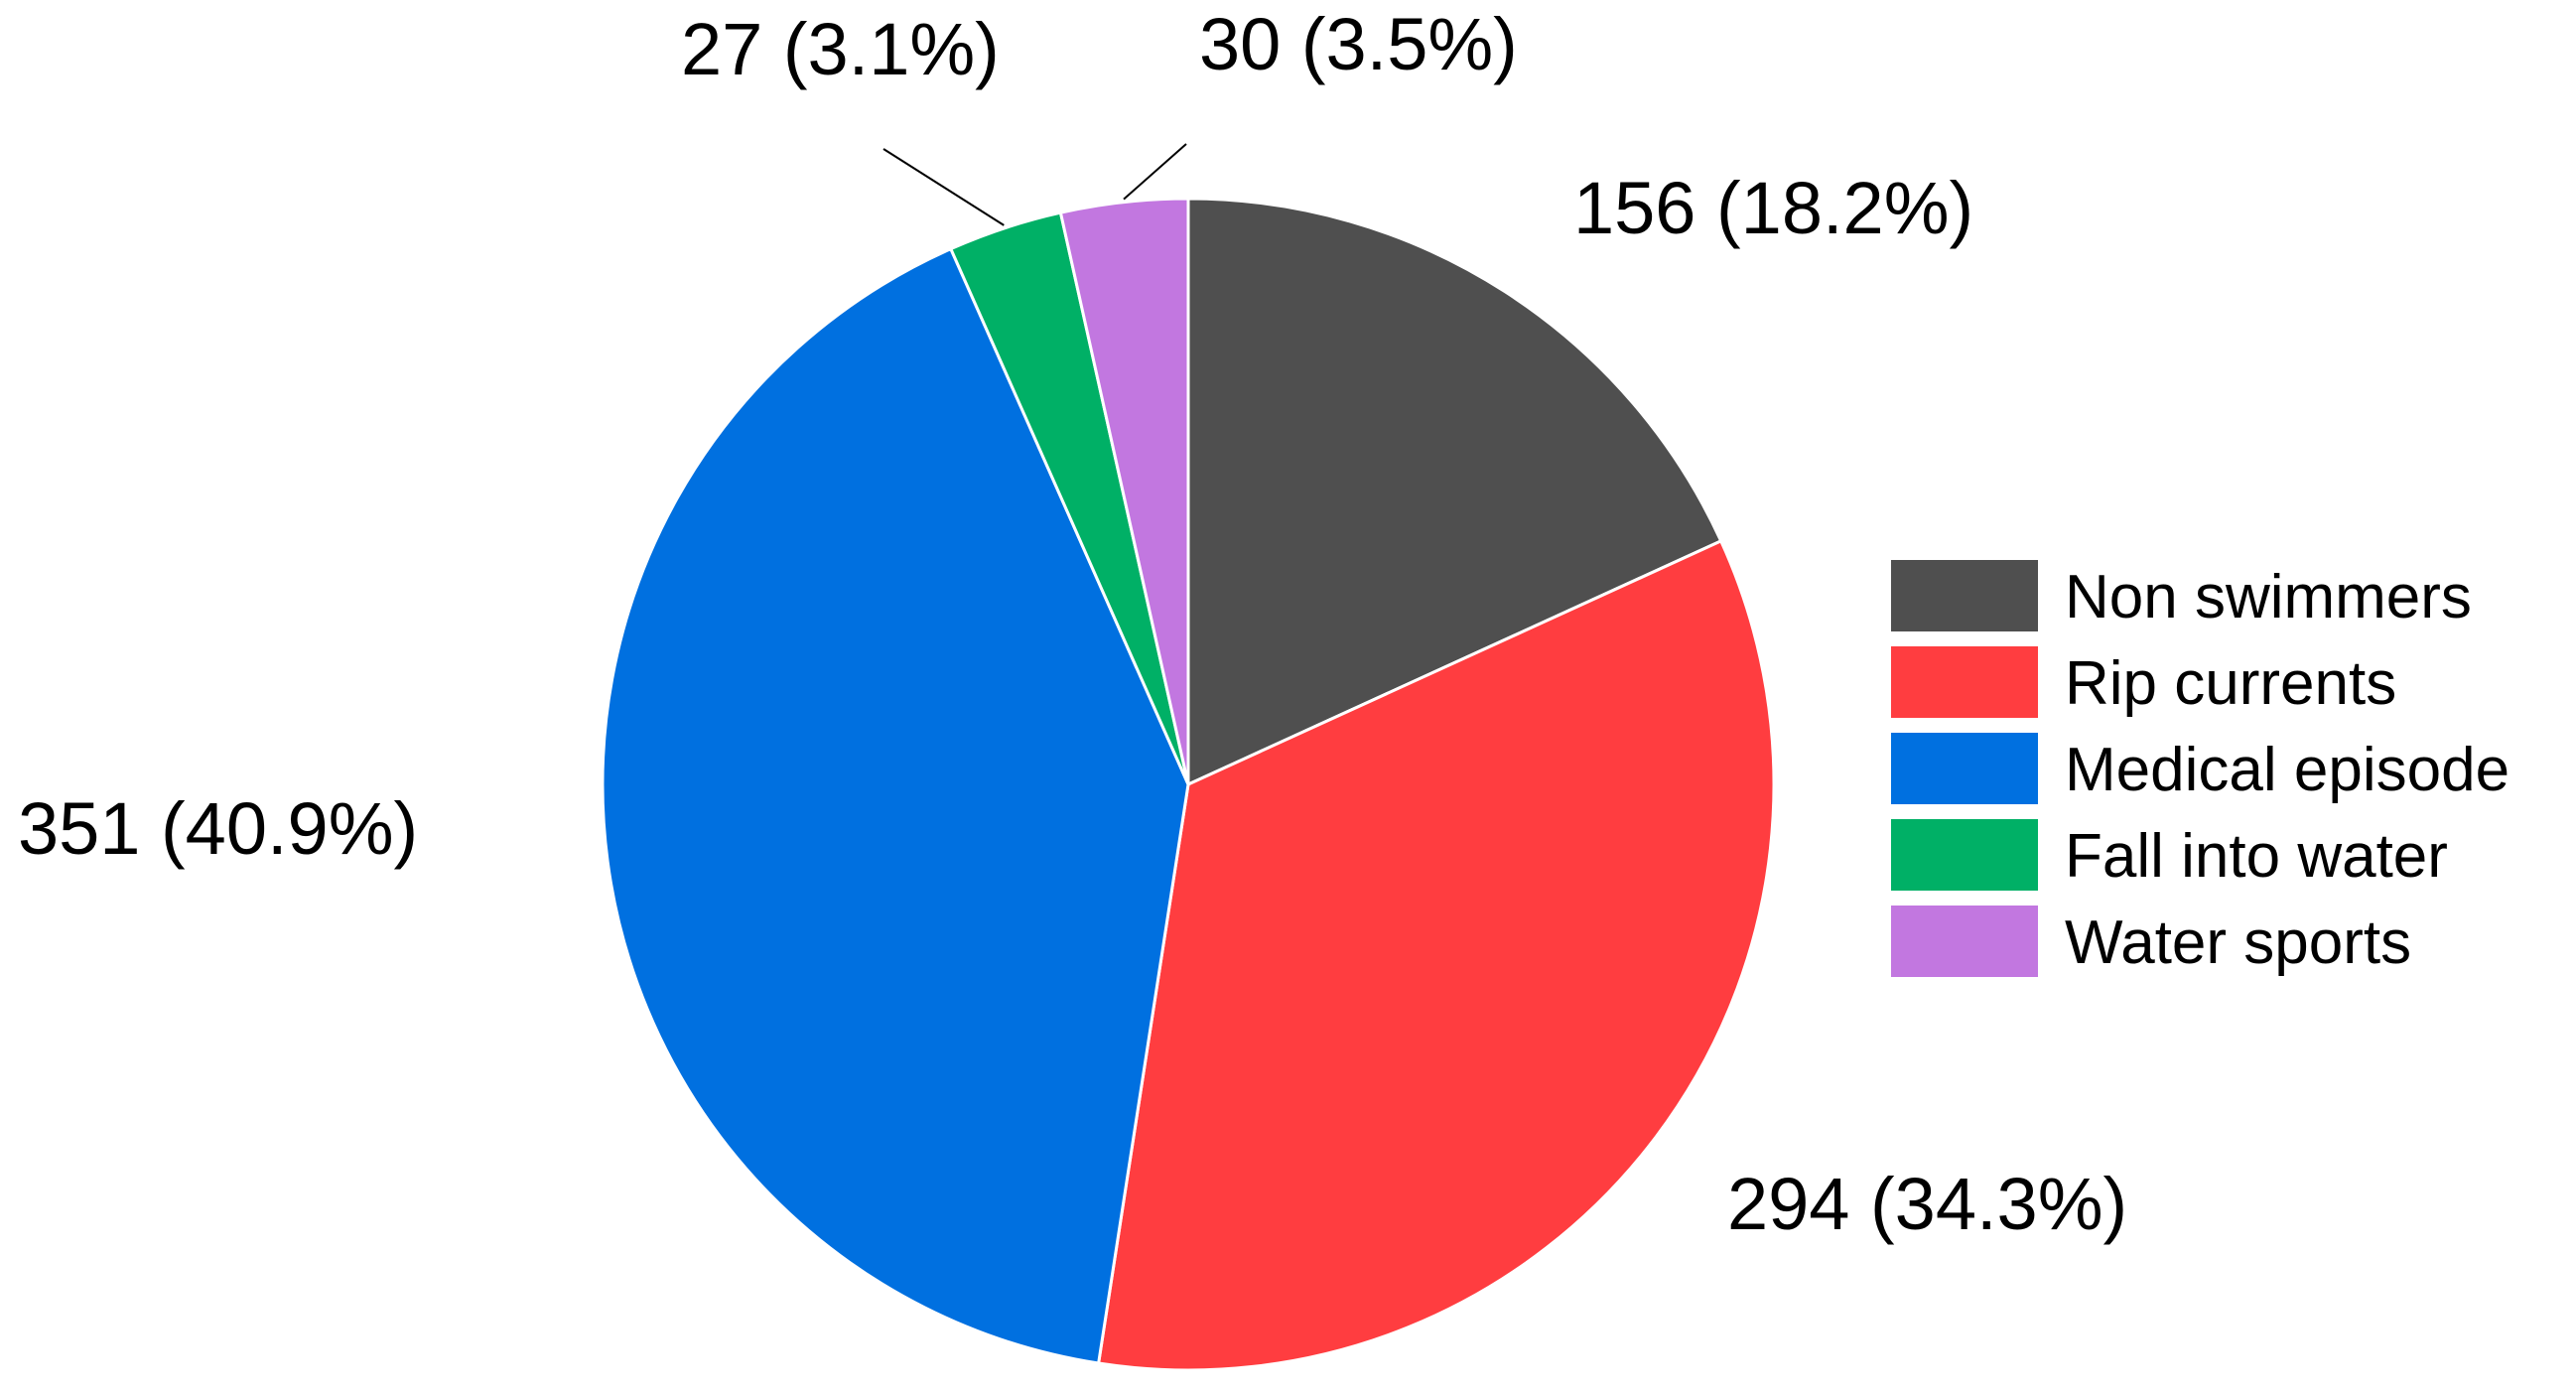  I want to click on pie-slice-water-sports, so click(1124, 491).